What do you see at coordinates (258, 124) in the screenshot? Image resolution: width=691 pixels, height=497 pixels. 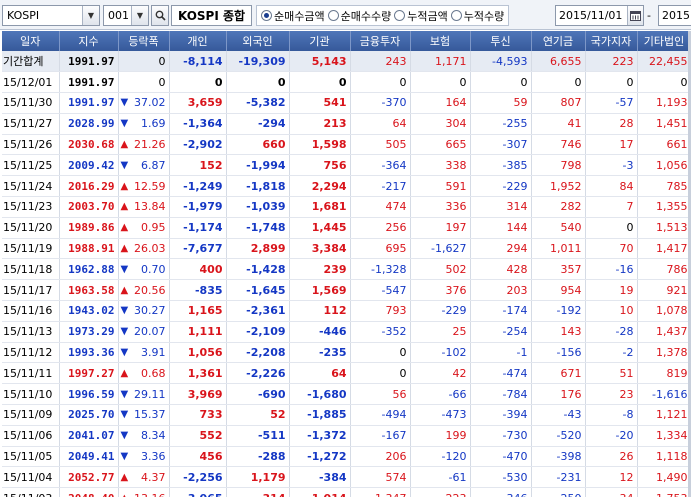 I see `foreign-cell: -294` at bounding box center [258, 124].